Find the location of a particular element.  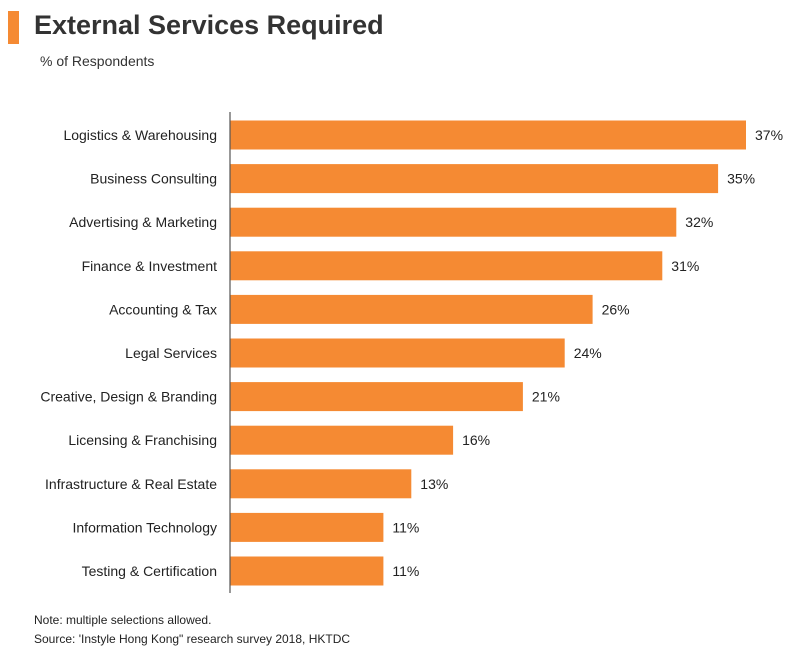

category-label-6: Creative, Design & Branding is located at coordinates (128, 397).